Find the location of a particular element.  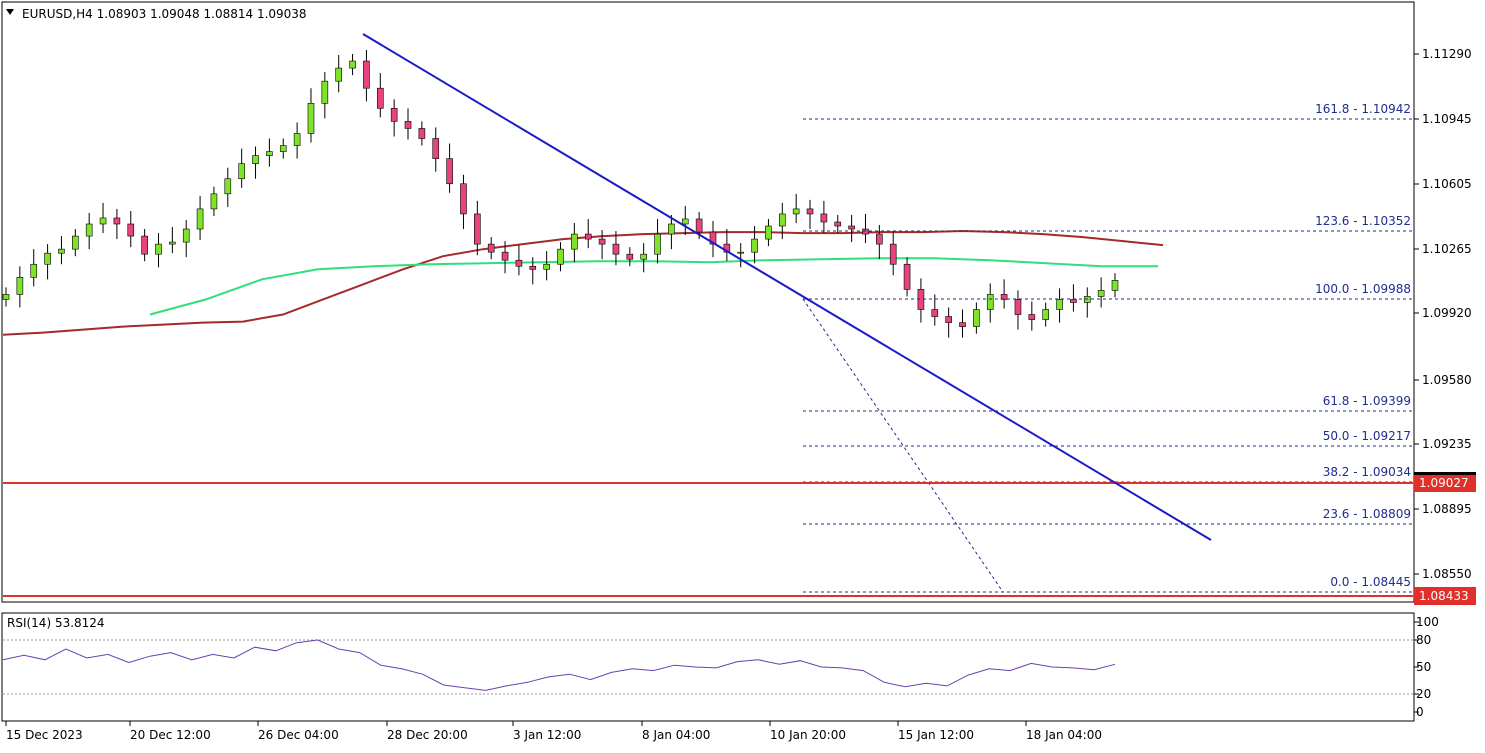

x-axis-tick-label: 10 Jan 20:00 is located at coordinates (808, 735).